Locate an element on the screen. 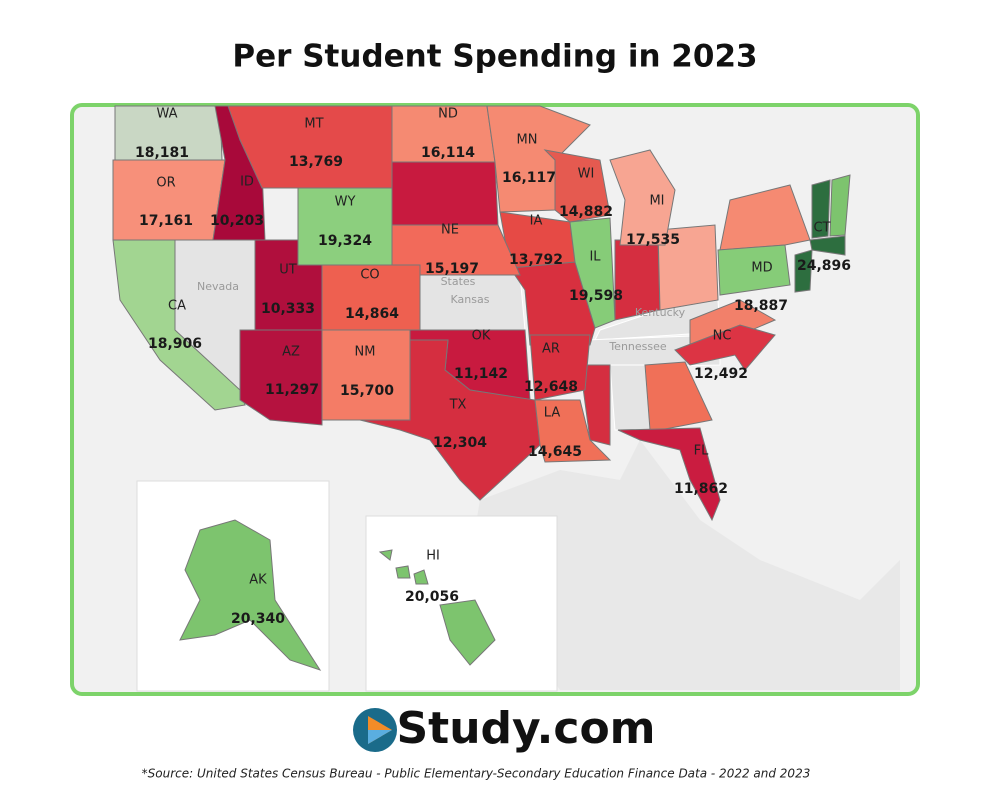 The width and height of the screenshot is (1000, 800). state-abbr: CT is located at coordinates (821, 228).